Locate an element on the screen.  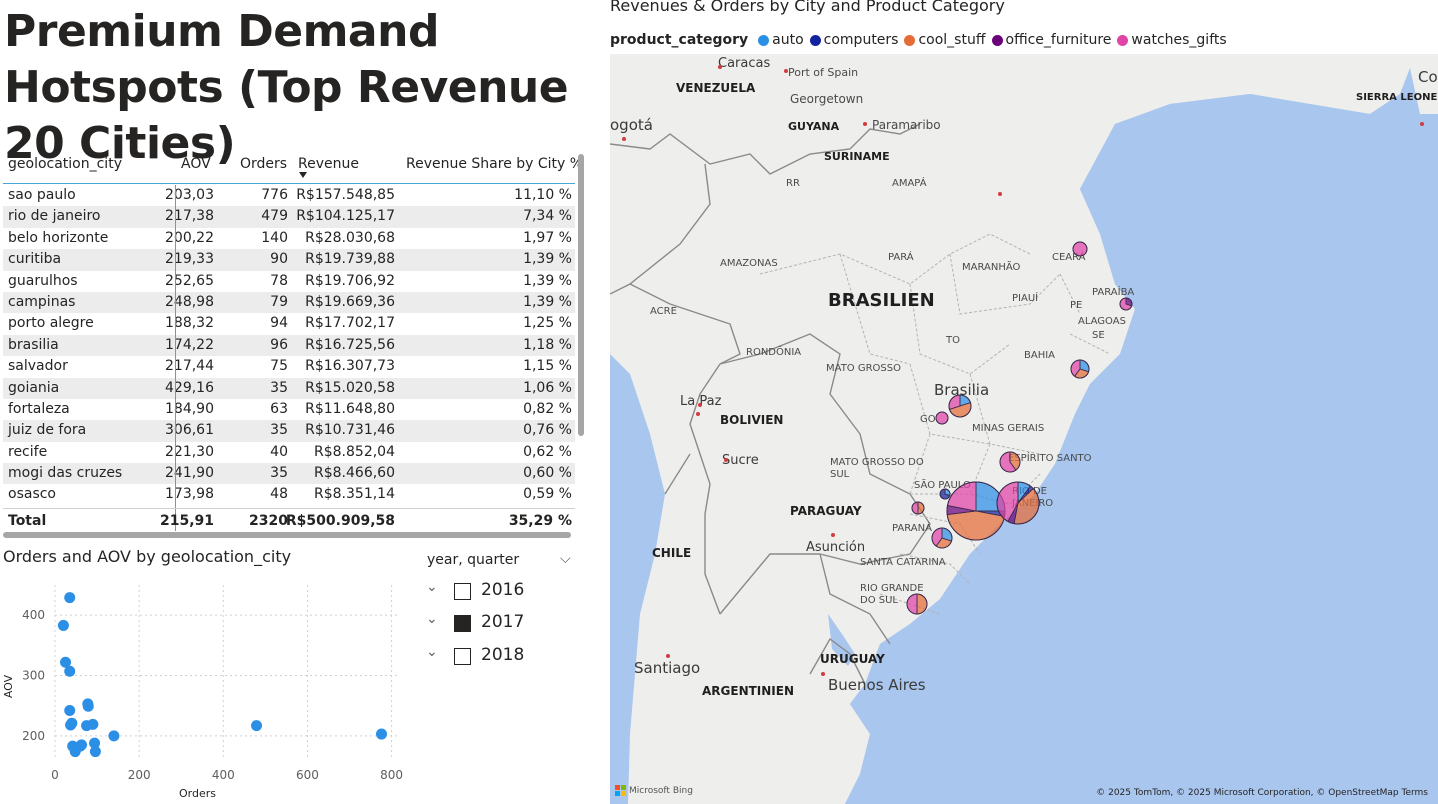
slicer-item-2017: ⌄ 2017 is located at coordinates (501, 622).